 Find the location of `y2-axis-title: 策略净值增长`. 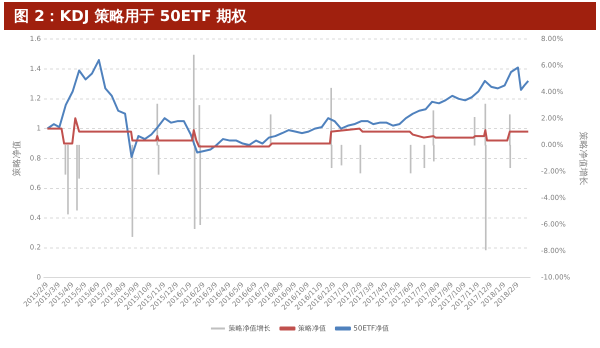

y2-axis-title: 策略净值增长 is located at coordinates (582, 158).